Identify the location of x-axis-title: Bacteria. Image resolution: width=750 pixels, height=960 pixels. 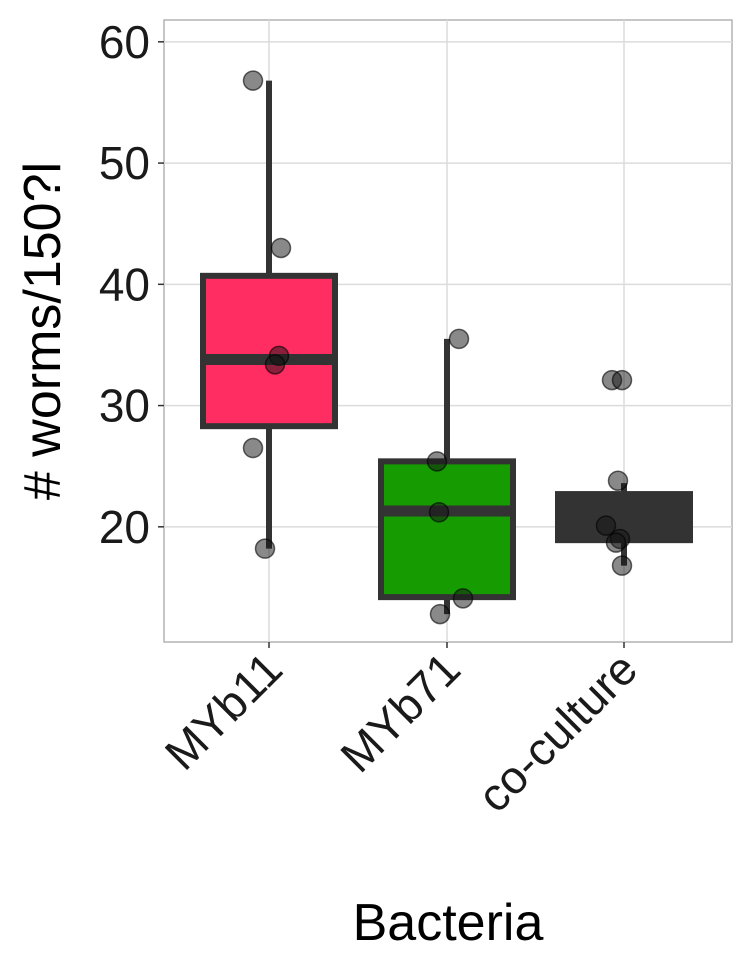
(448, 923).